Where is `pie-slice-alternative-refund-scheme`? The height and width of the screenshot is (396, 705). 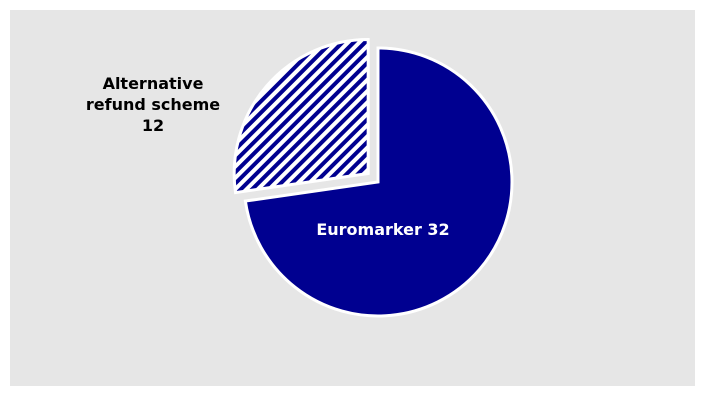 pie-slice-alternative-refund-scheme is located at coordinates (301, 116).